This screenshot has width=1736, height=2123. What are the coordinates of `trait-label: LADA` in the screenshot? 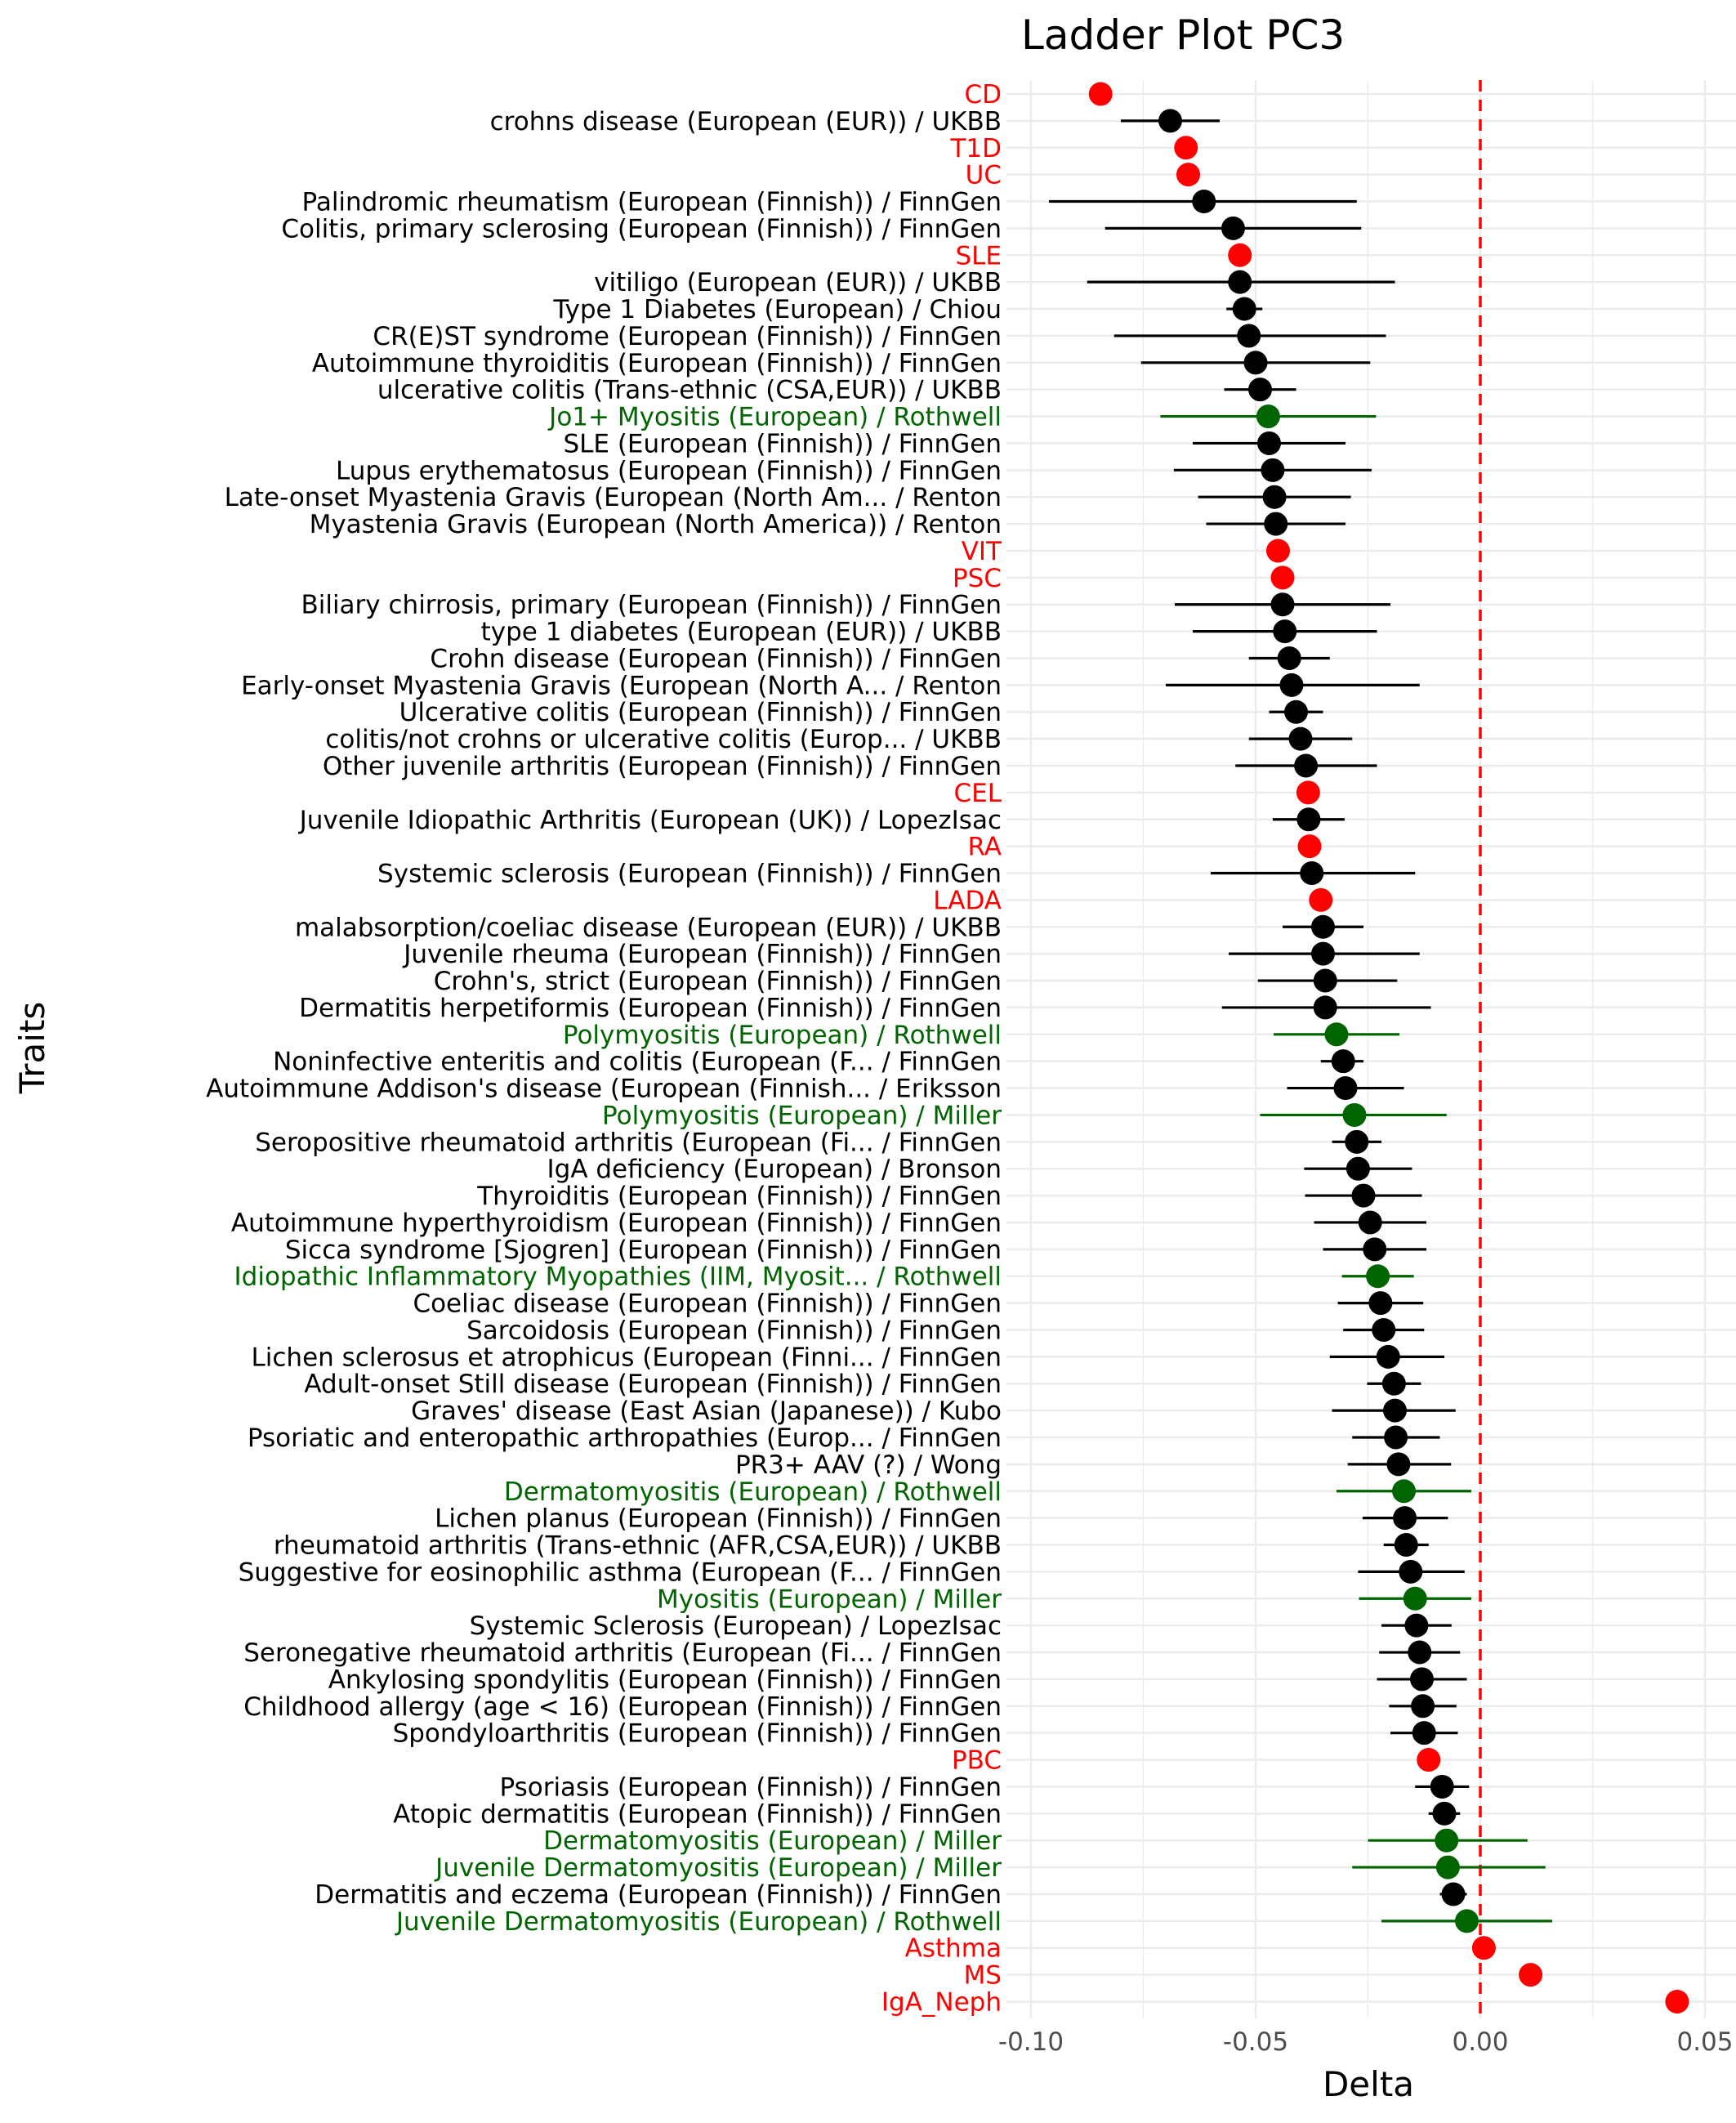 It's located at (968, 901).